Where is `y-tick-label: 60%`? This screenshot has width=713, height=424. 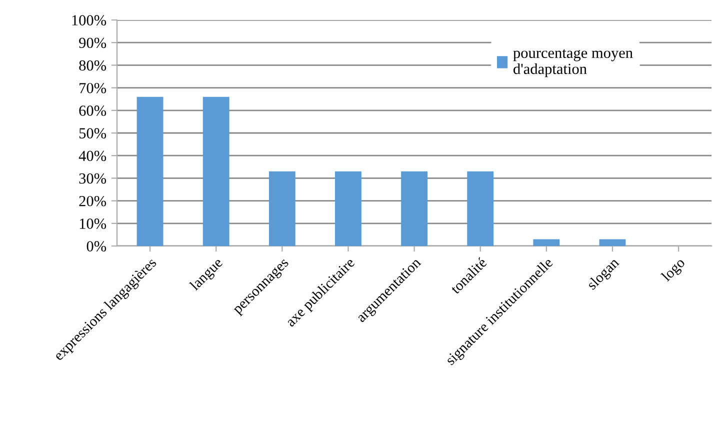 y-tick-label: 60% is located at coordinates (92, 111).